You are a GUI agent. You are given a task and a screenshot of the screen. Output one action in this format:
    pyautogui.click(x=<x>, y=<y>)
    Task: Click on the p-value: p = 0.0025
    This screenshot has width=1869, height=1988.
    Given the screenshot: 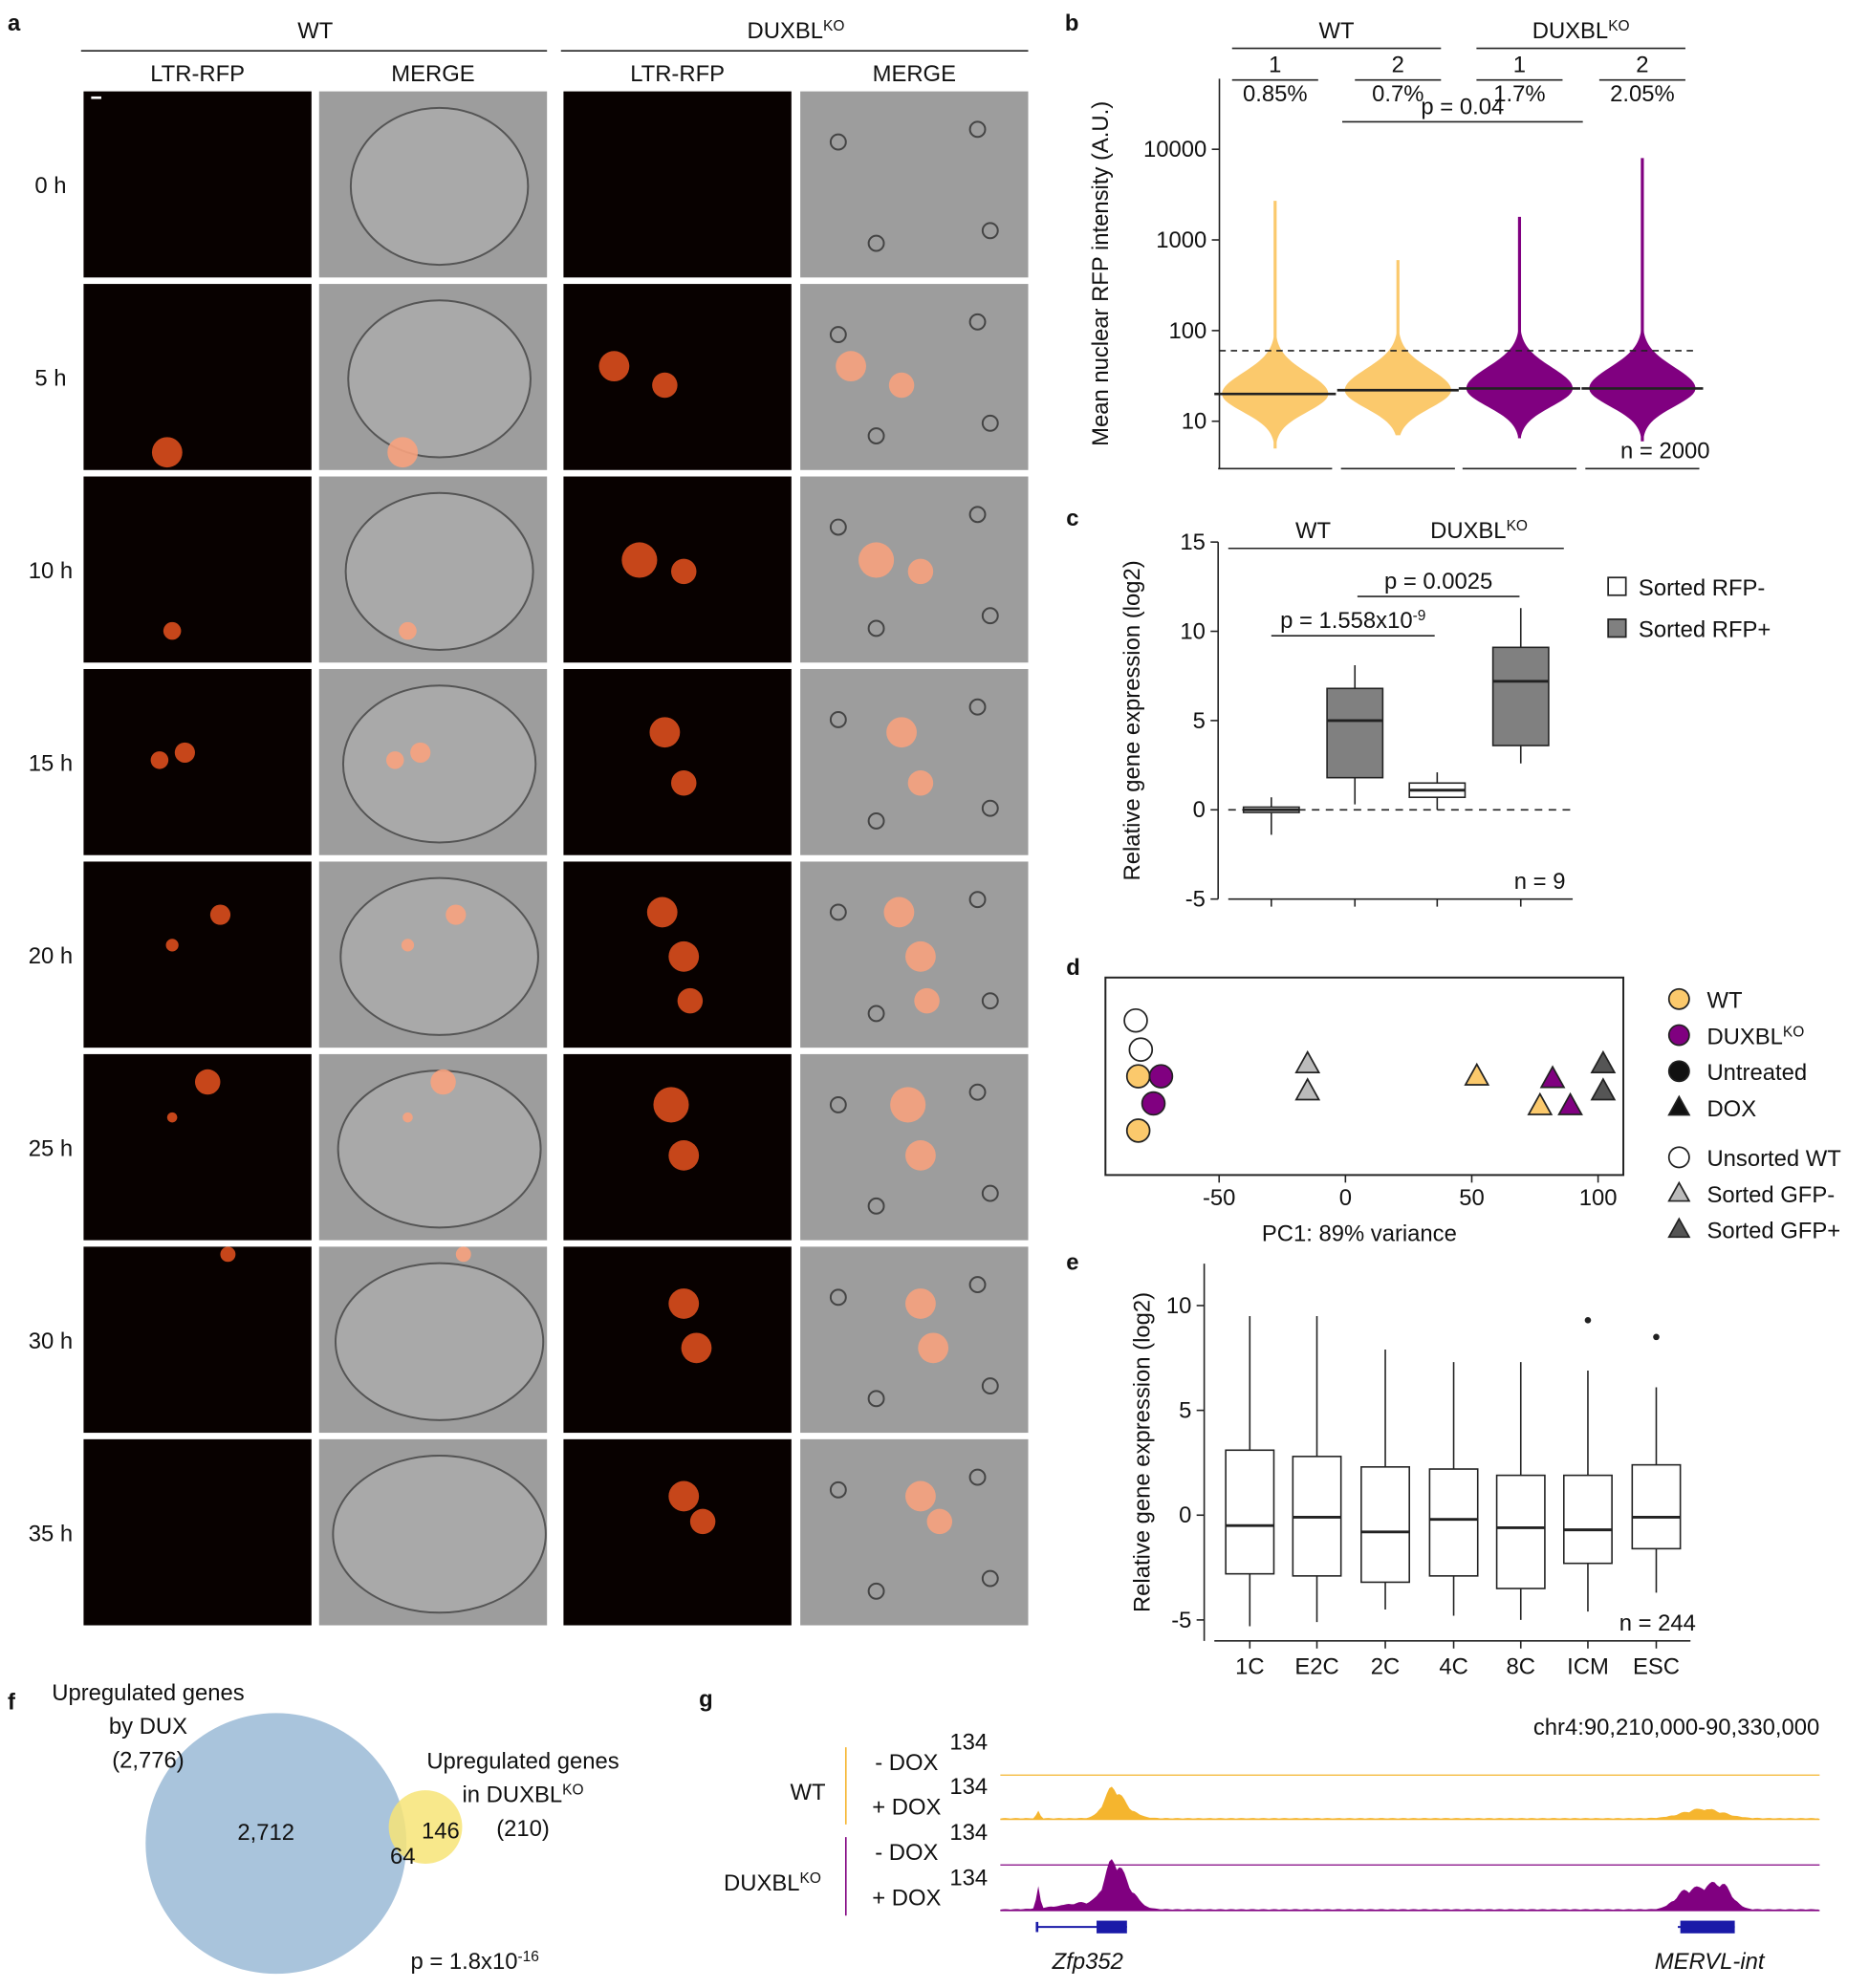 What is the action you would take?
    pyautogui.click(x=1438, y=581)
    